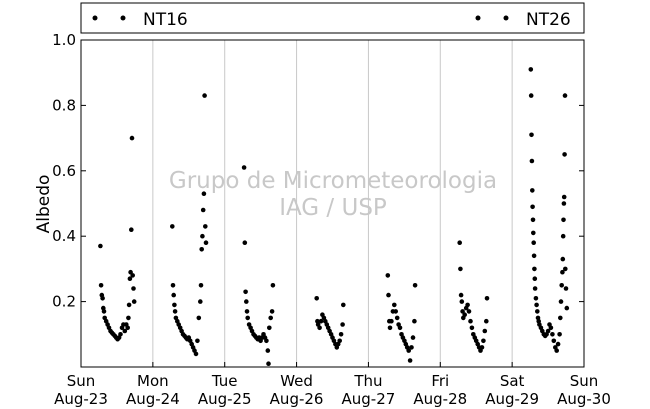  I want to click on x-tick-label-date: Aug-28, so click(440, 399).